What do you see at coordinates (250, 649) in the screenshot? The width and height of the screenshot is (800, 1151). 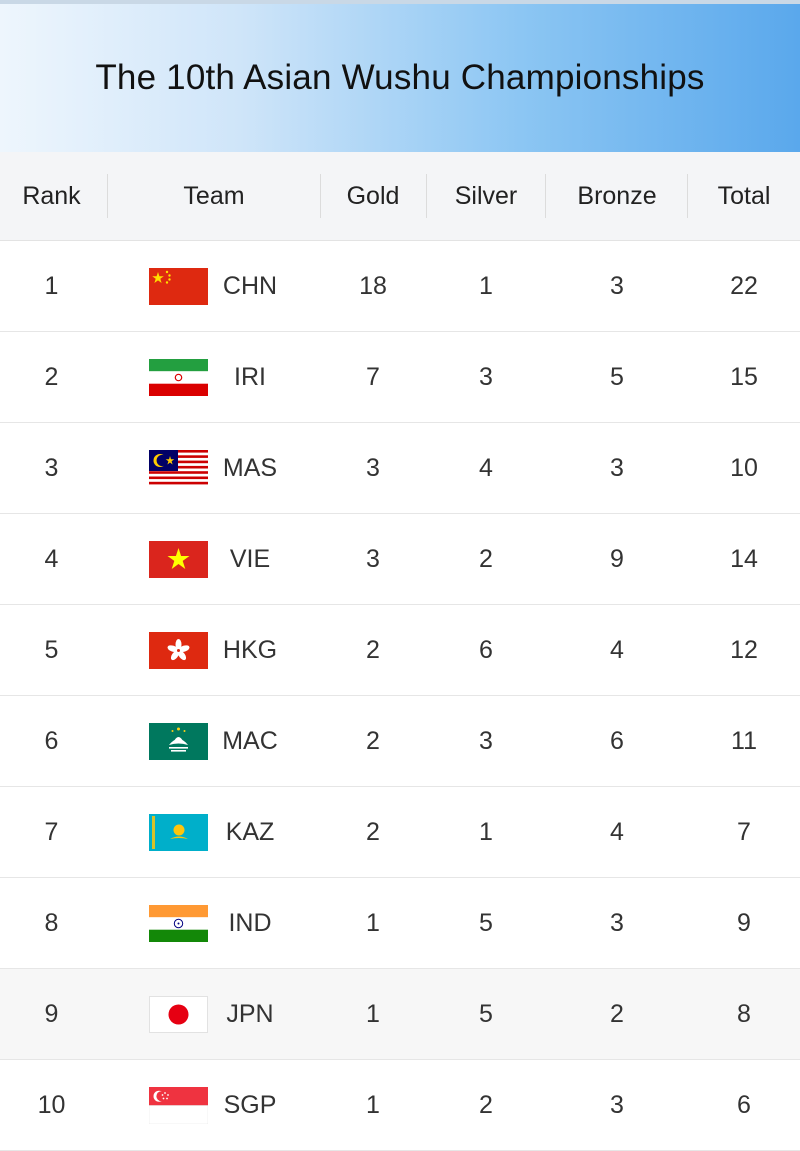 I see `team-code: HKG` at bounding box center [250, 649].